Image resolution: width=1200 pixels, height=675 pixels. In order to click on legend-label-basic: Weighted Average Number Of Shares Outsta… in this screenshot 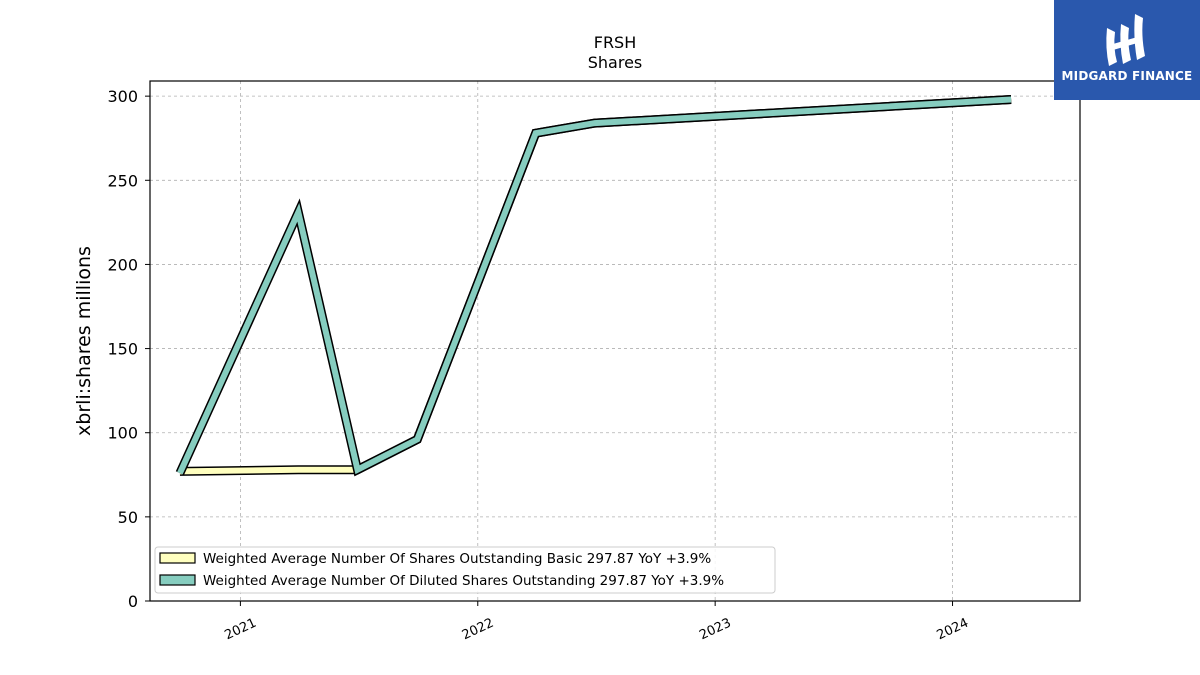, I will do `click(457, 559)`.